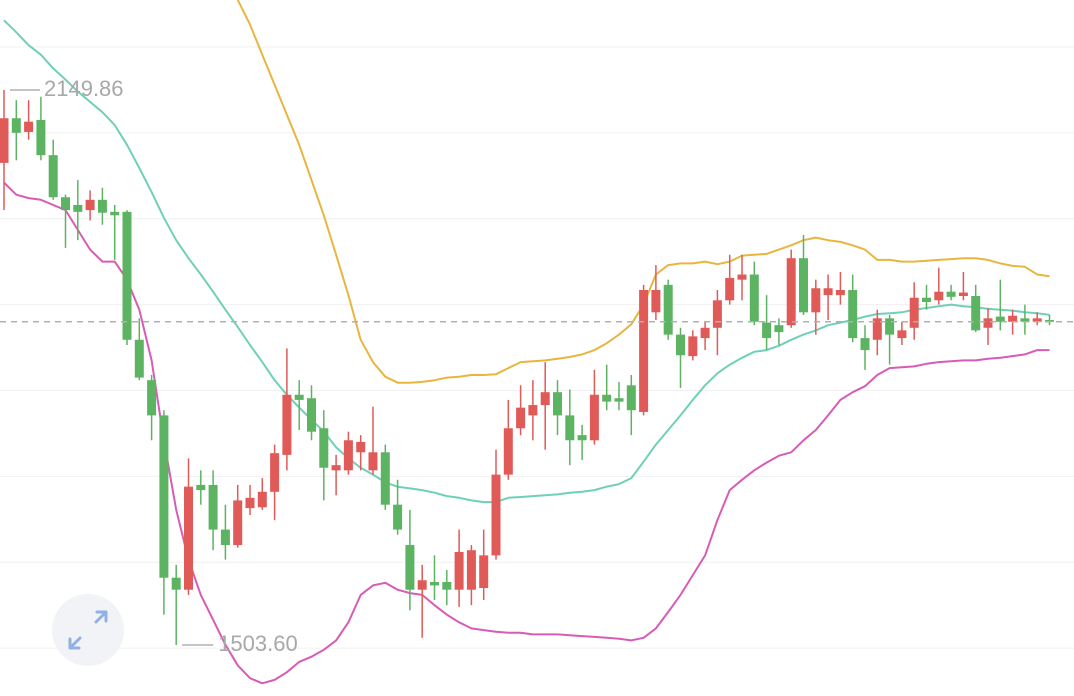 The width and height of the screenshot is (1074, 696). I want to click on expand-button-bg, so click(88, 630).